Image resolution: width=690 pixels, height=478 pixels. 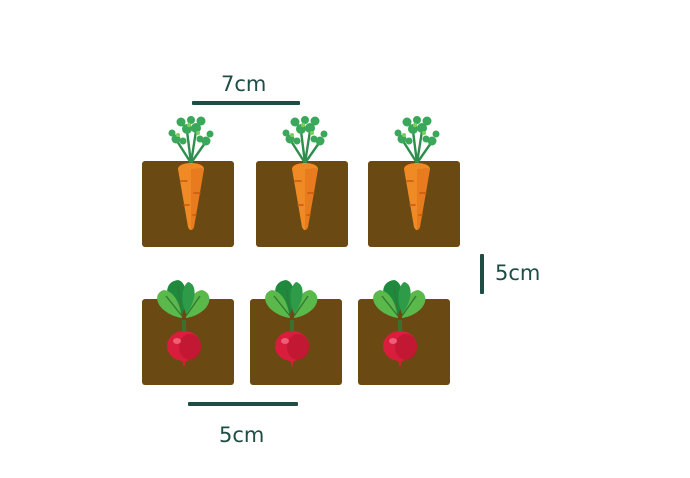 I want to click on radish-spacing-line, so click(x=243, y=404).